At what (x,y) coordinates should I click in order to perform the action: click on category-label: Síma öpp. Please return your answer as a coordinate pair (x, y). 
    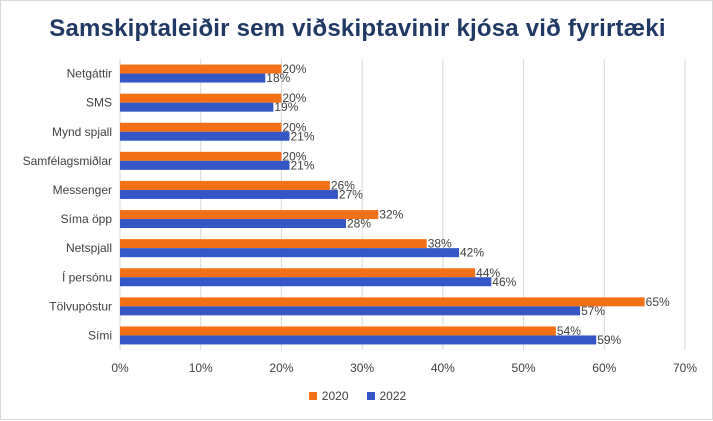
    Looking at the image, I should click on (87, 219).